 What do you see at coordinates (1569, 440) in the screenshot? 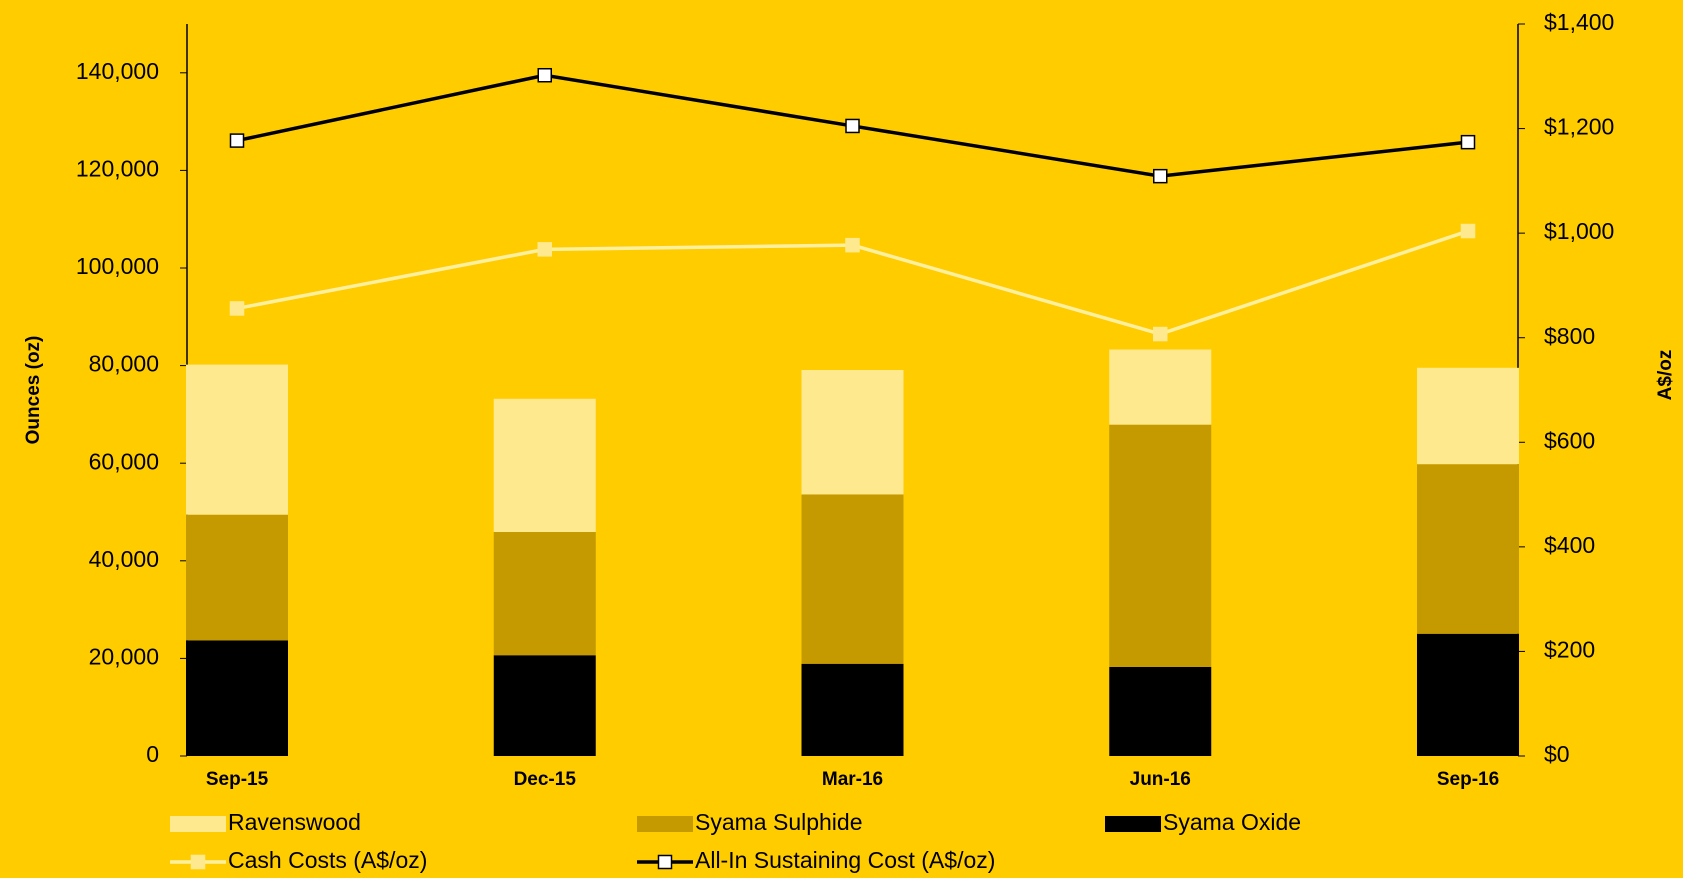
I see `y2-tick-label: $600` at bounding box center [1569, 440].